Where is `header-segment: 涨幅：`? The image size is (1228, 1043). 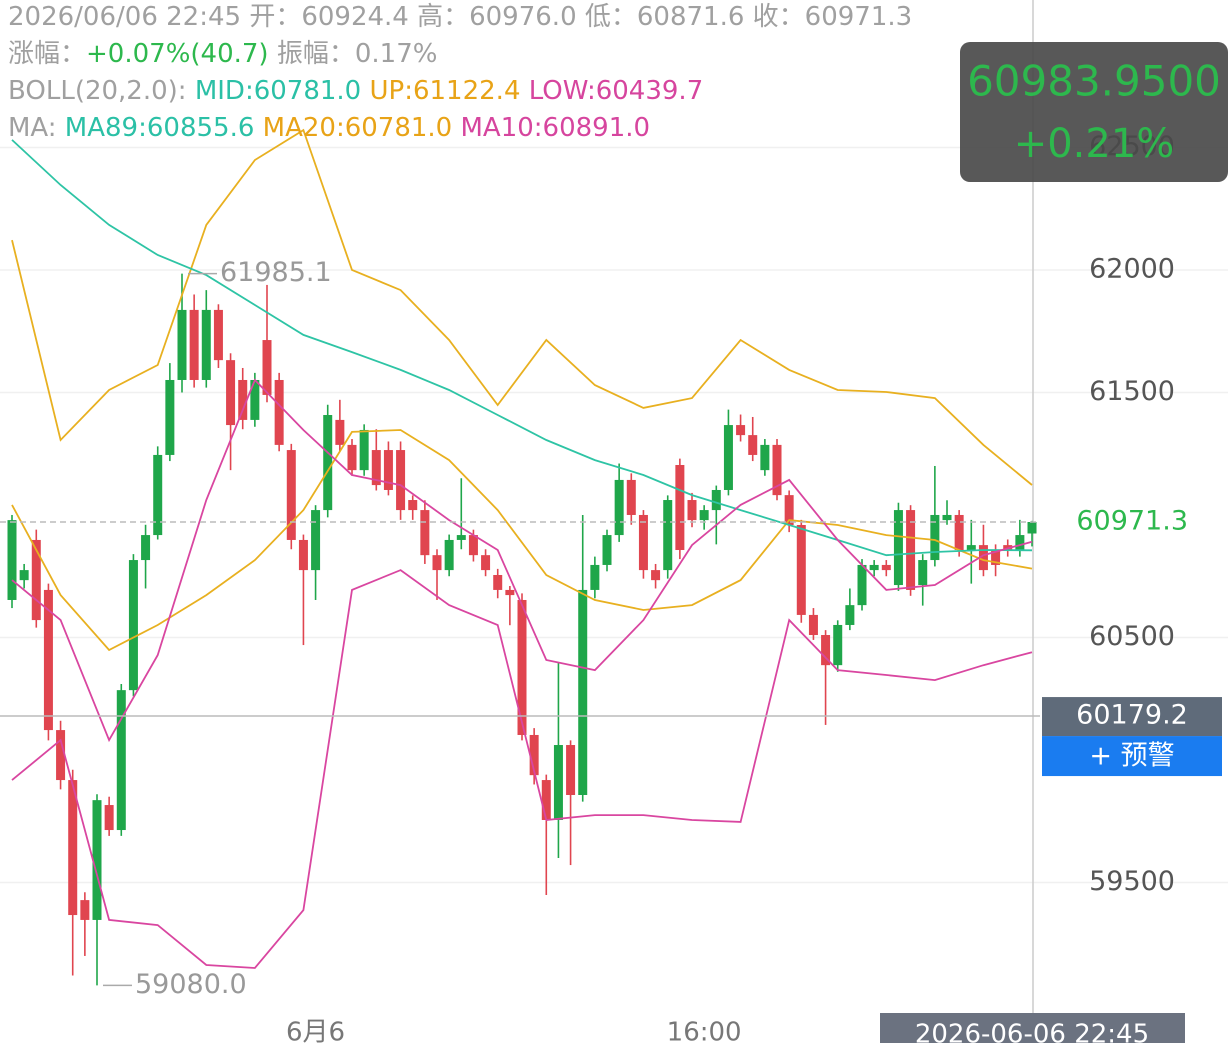
header-segment: 涨幅： is located at coordinates (47, 54).